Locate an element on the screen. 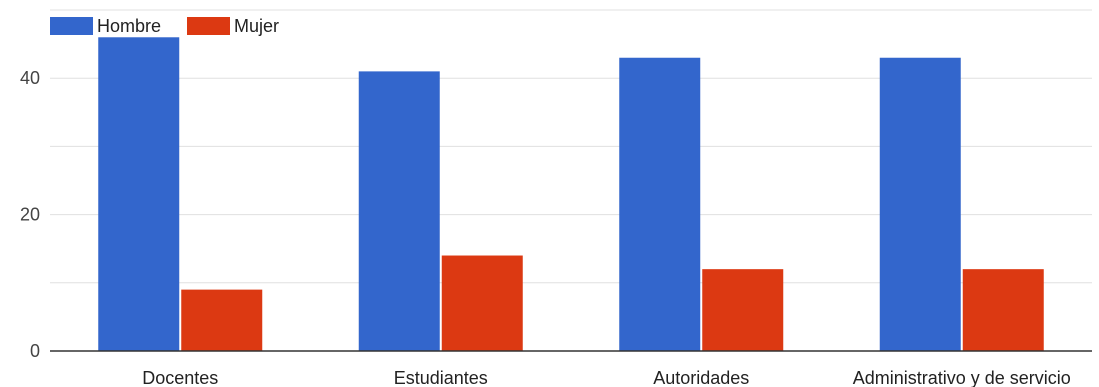 The height and width of the screenshot is (387, 1099). legend-swatch-hombre is located at coordinates (71, 26).